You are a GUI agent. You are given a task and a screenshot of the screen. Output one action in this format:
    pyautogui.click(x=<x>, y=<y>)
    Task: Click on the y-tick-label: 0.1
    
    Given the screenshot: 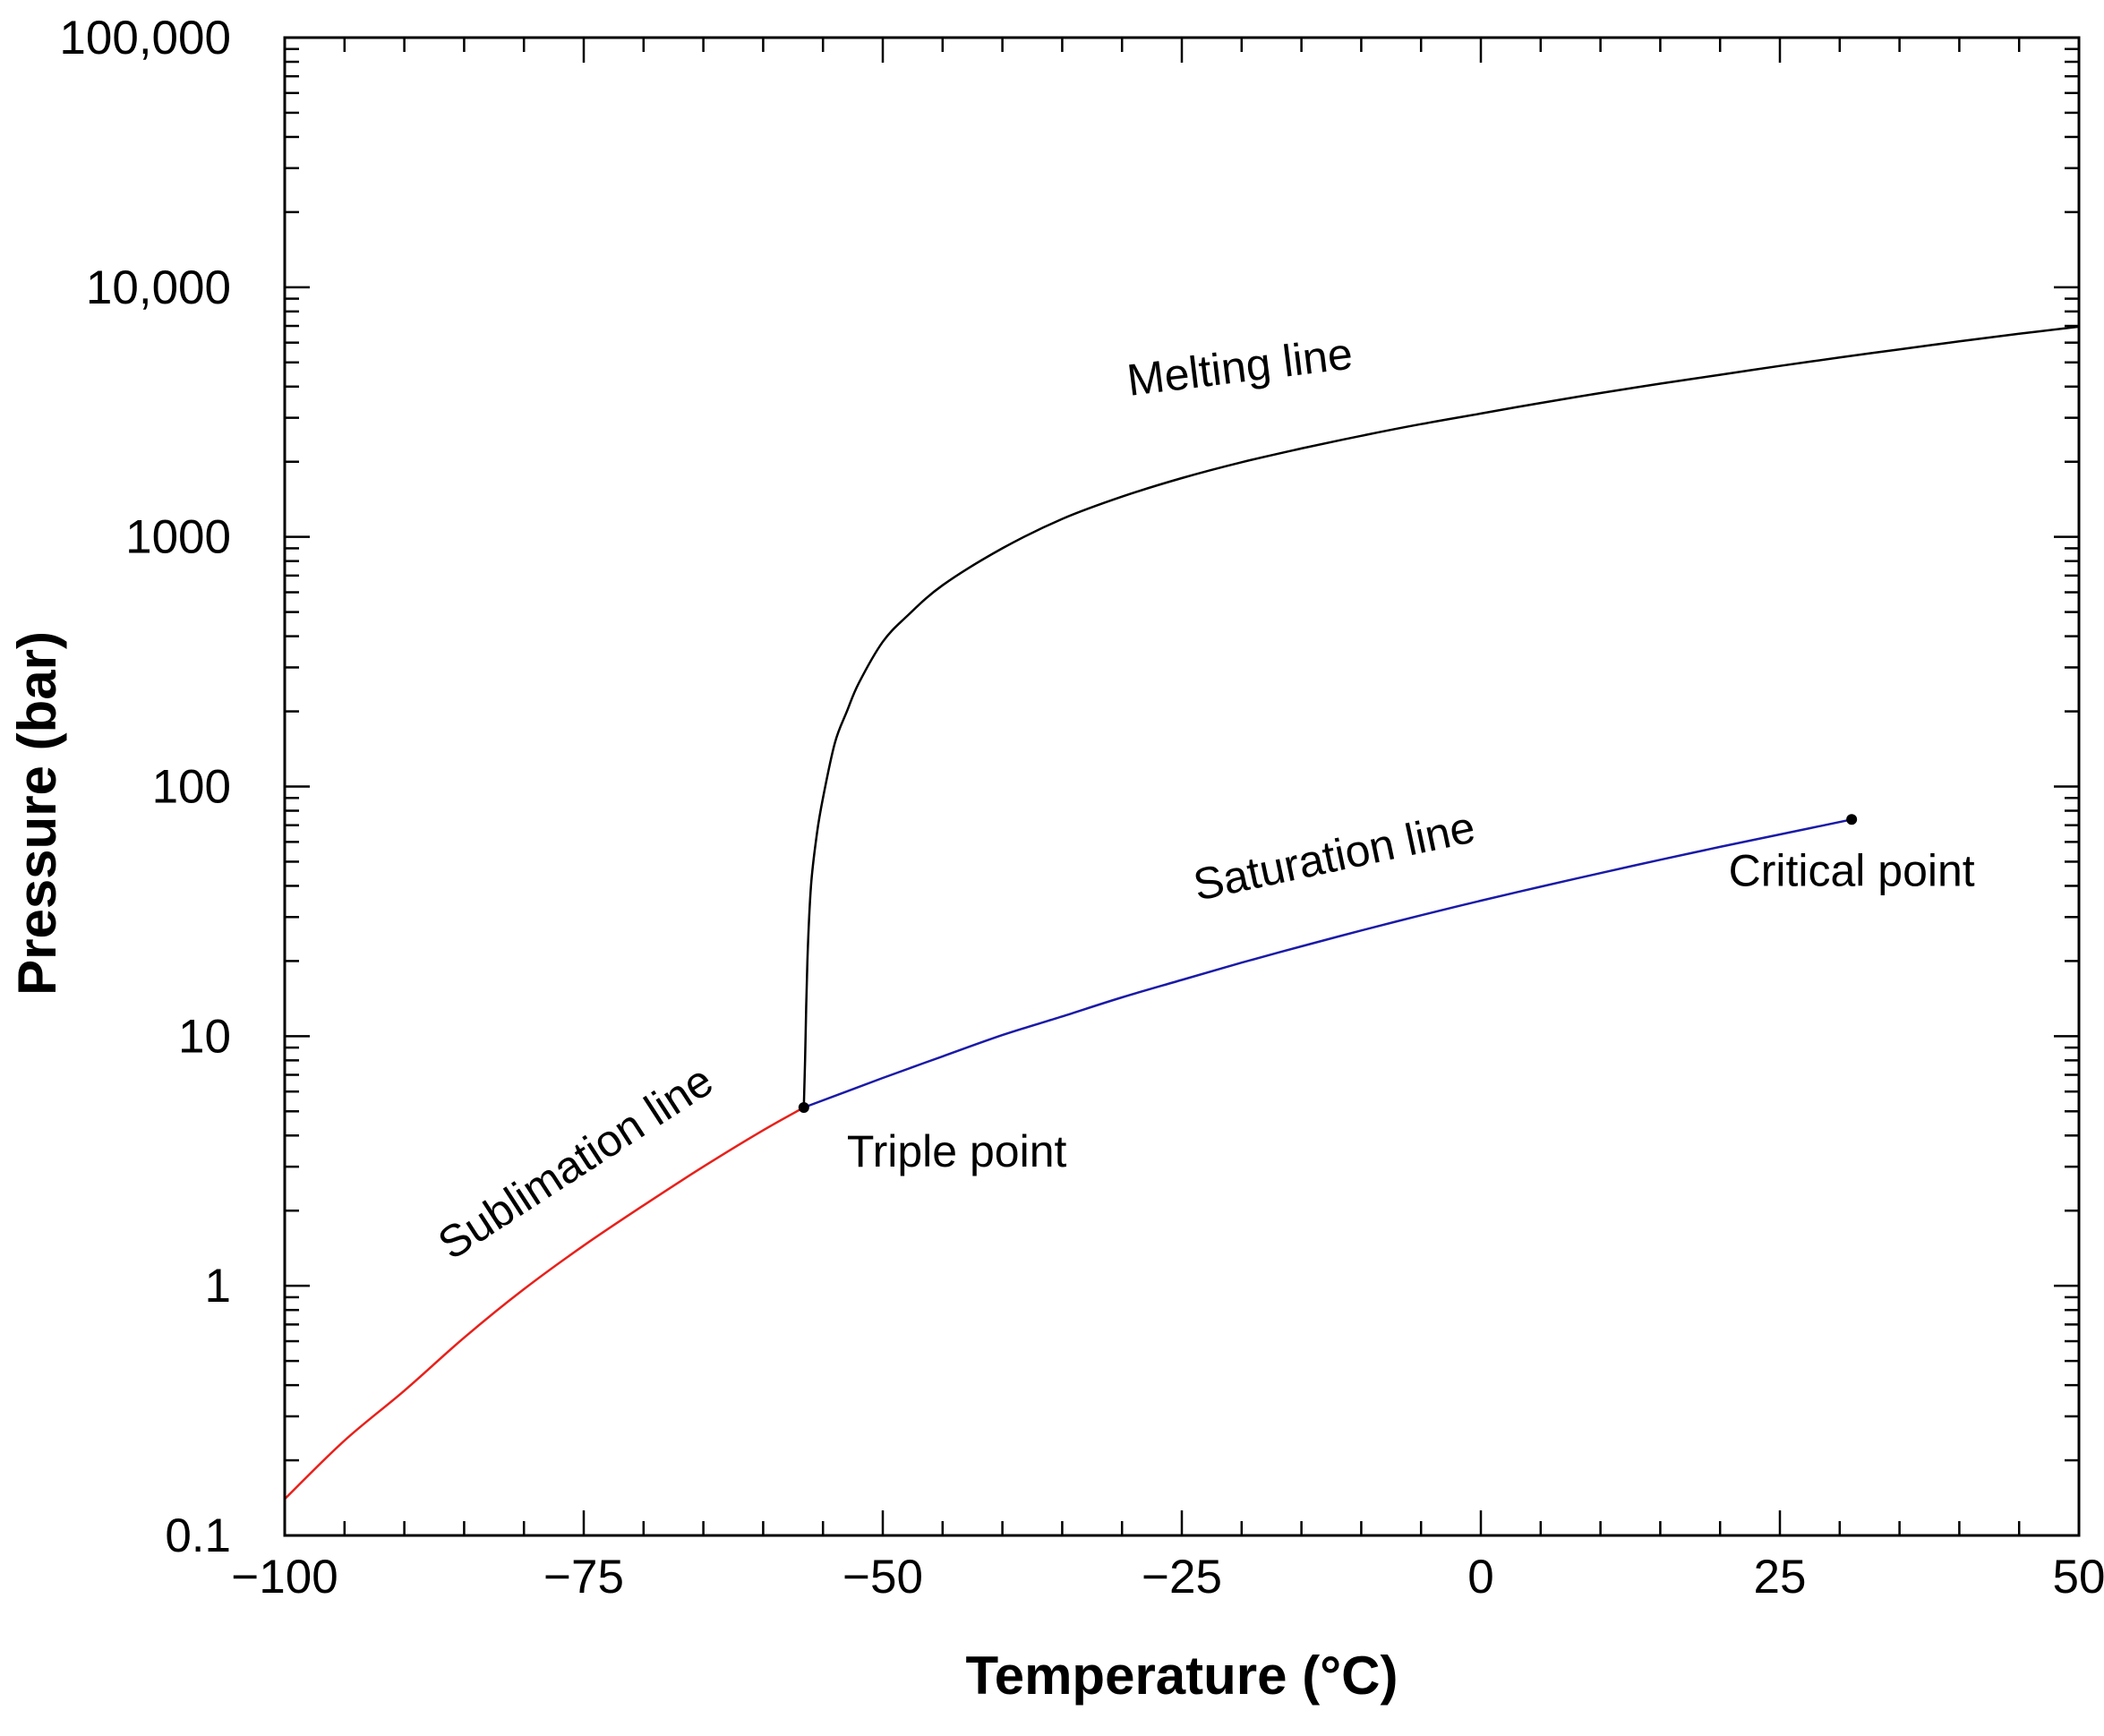 What is the action you would take?
    pyautogui.click(x=198, y=1535)
    